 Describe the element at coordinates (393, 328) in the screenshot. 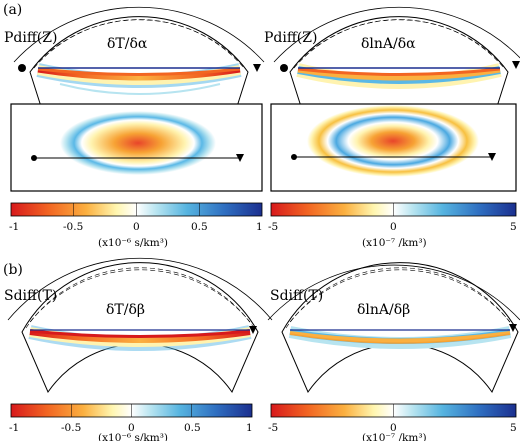

I see `panel-b-right-wedge` at that location.